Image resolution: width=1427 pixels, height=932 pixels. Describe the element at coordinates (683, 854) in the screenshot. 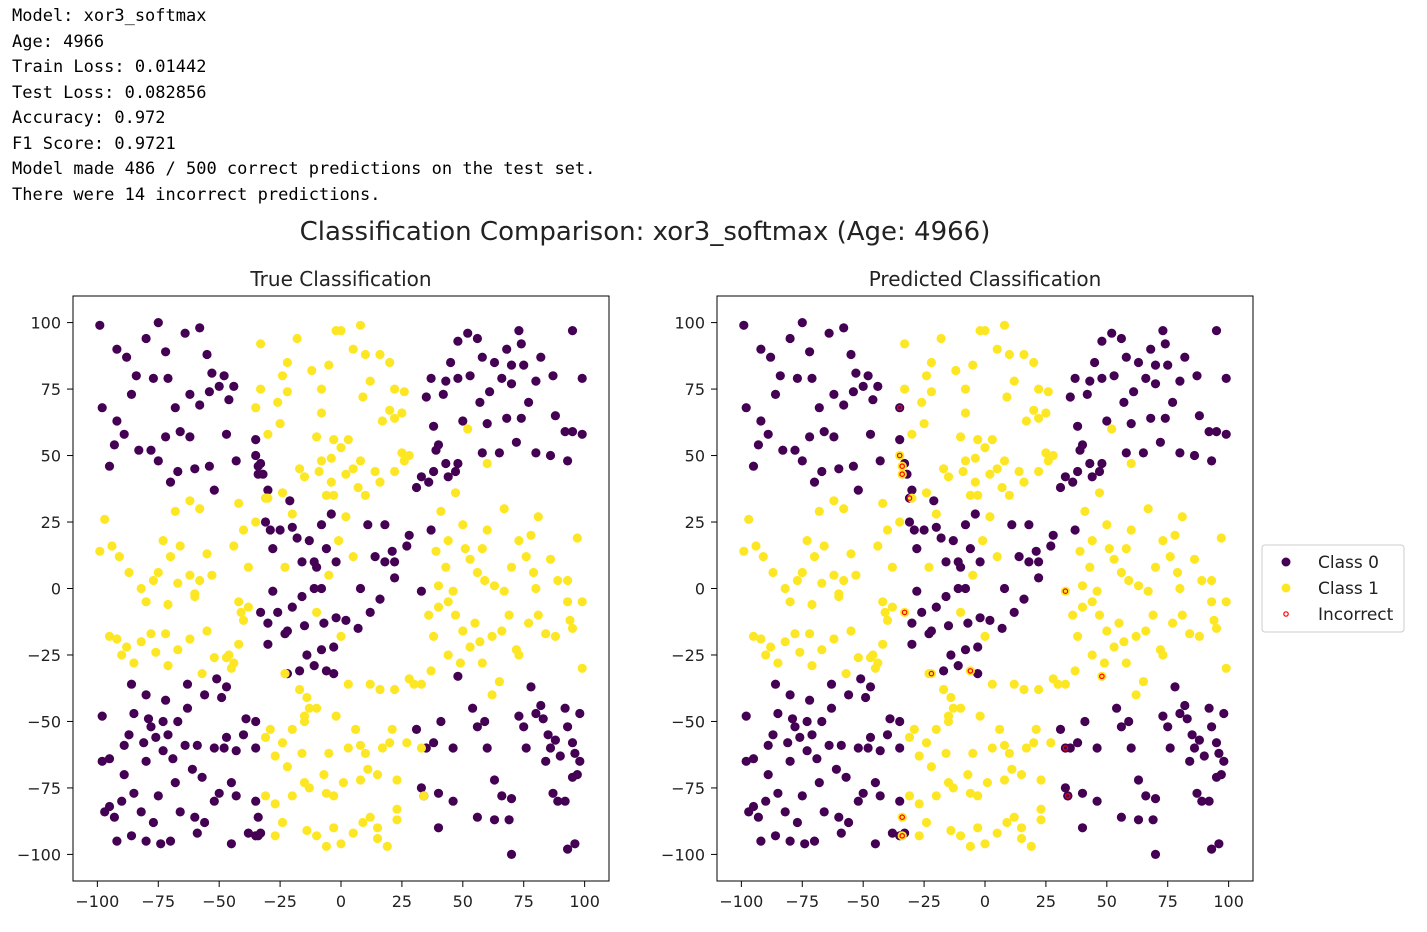

I see `y-tick-label: −100` at that location.